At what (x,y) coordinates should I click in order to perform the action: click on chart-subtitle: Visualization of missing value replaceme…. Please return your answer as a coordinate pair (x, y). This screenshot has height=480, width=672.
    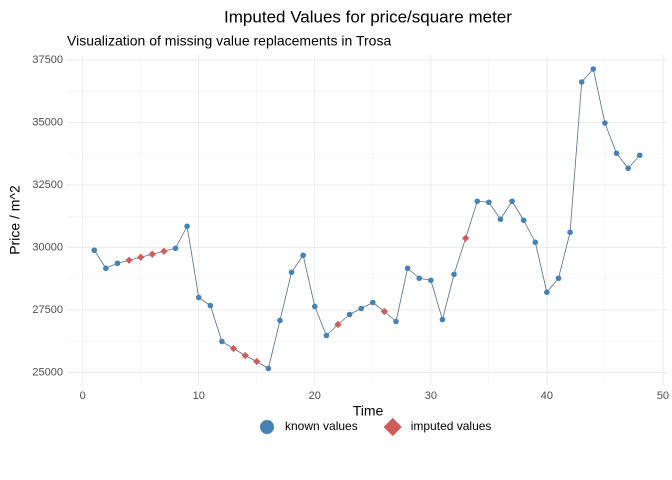
    Looking at the image, I should click on (229, 41).